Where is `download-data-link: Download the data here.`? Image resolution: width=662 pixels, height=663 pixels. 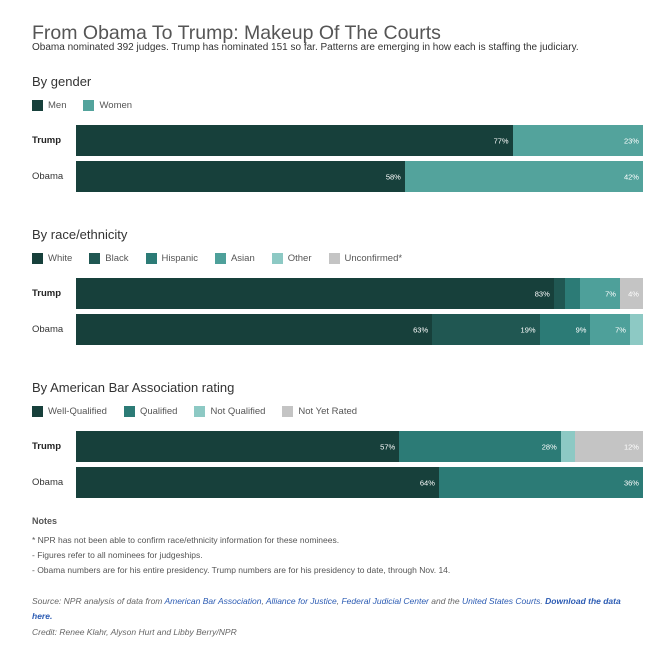 download-data-link: Download the data here. is located at coordinates (326, 608).